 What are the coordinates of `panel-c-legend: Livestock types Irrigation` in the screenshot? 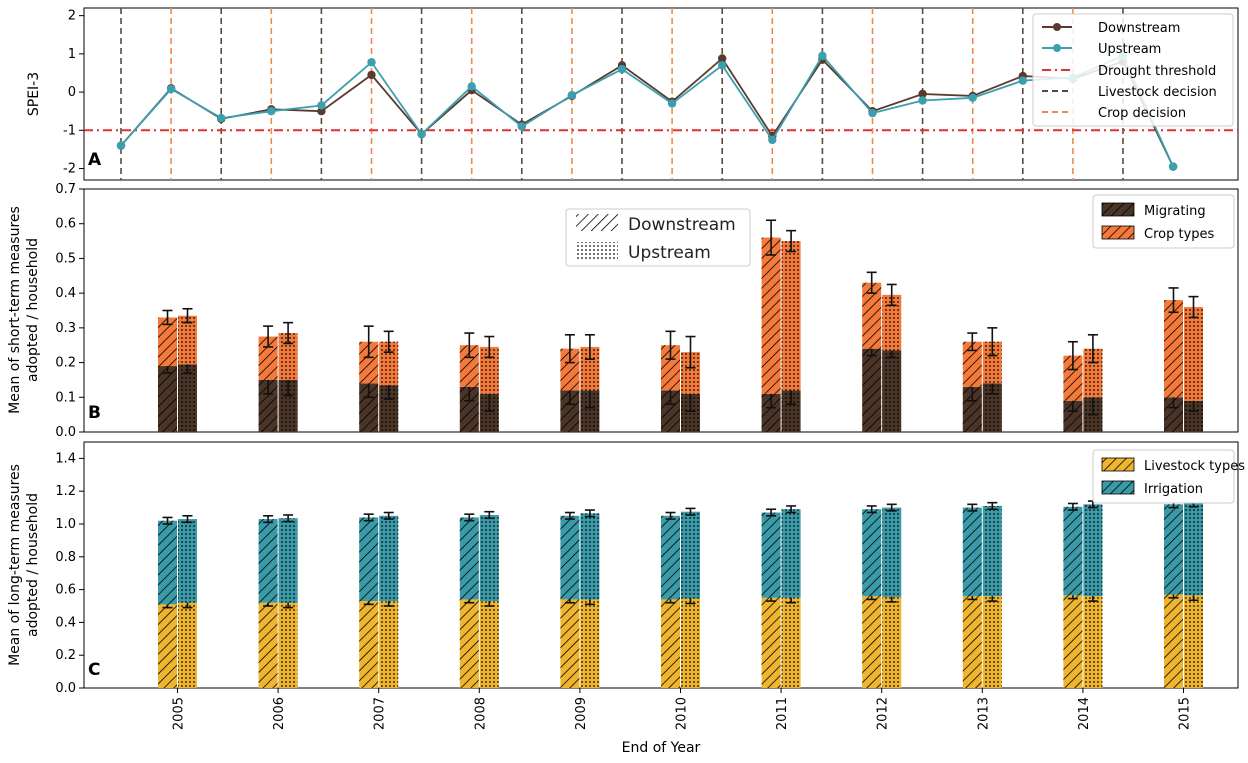 It's located at (1168, 476).